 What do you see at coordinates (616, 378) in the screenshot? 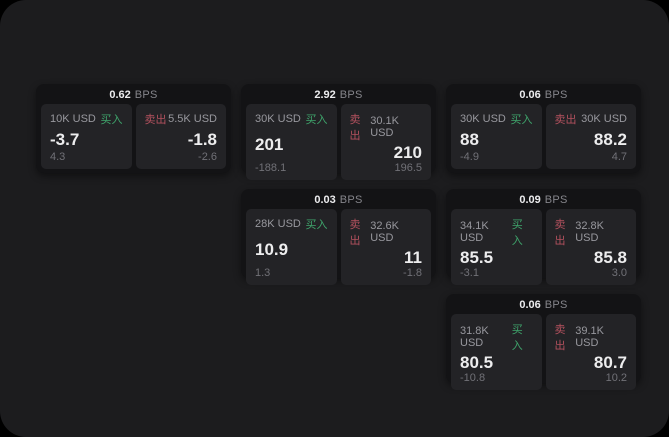
I see `sell-sub-value: 10.2` at bounding box center [616, 378].